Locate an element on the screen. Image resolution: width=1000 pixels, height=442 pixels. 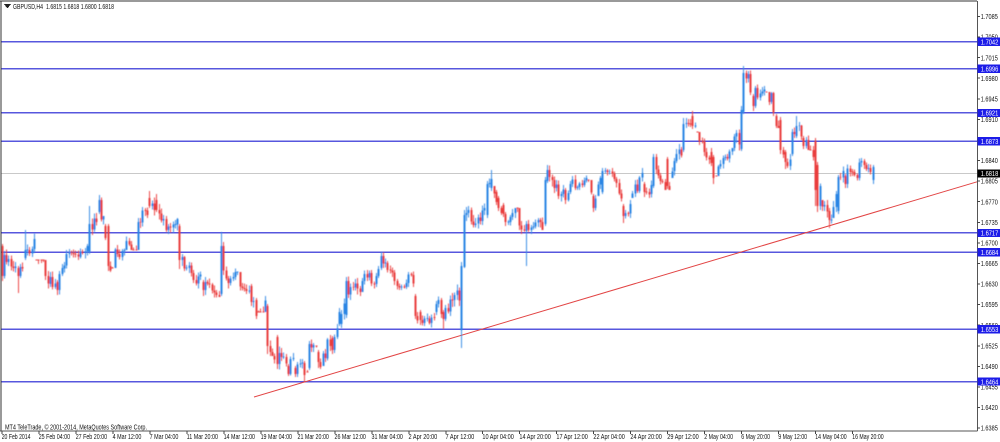
svg-text: 1.6873 is located at coordinates (990, 141).